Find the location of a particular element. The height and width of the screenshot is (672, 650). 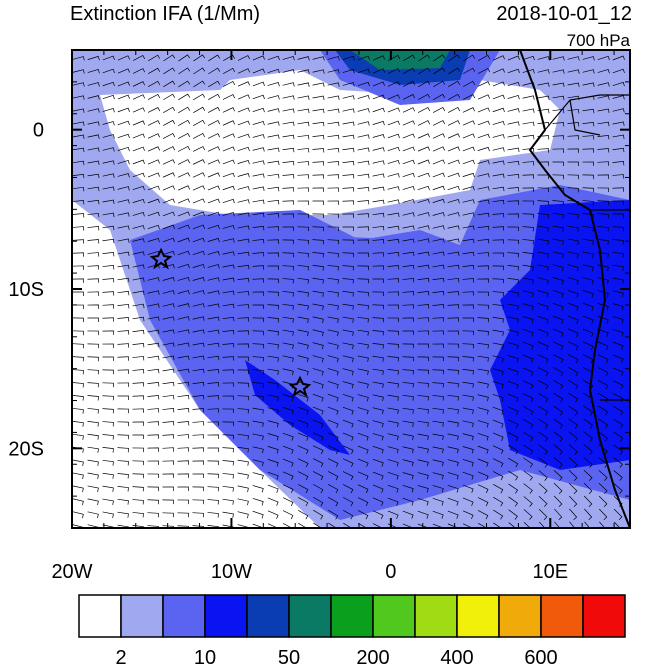

colorbar-label: 400 is located at coordinates (456, 657).